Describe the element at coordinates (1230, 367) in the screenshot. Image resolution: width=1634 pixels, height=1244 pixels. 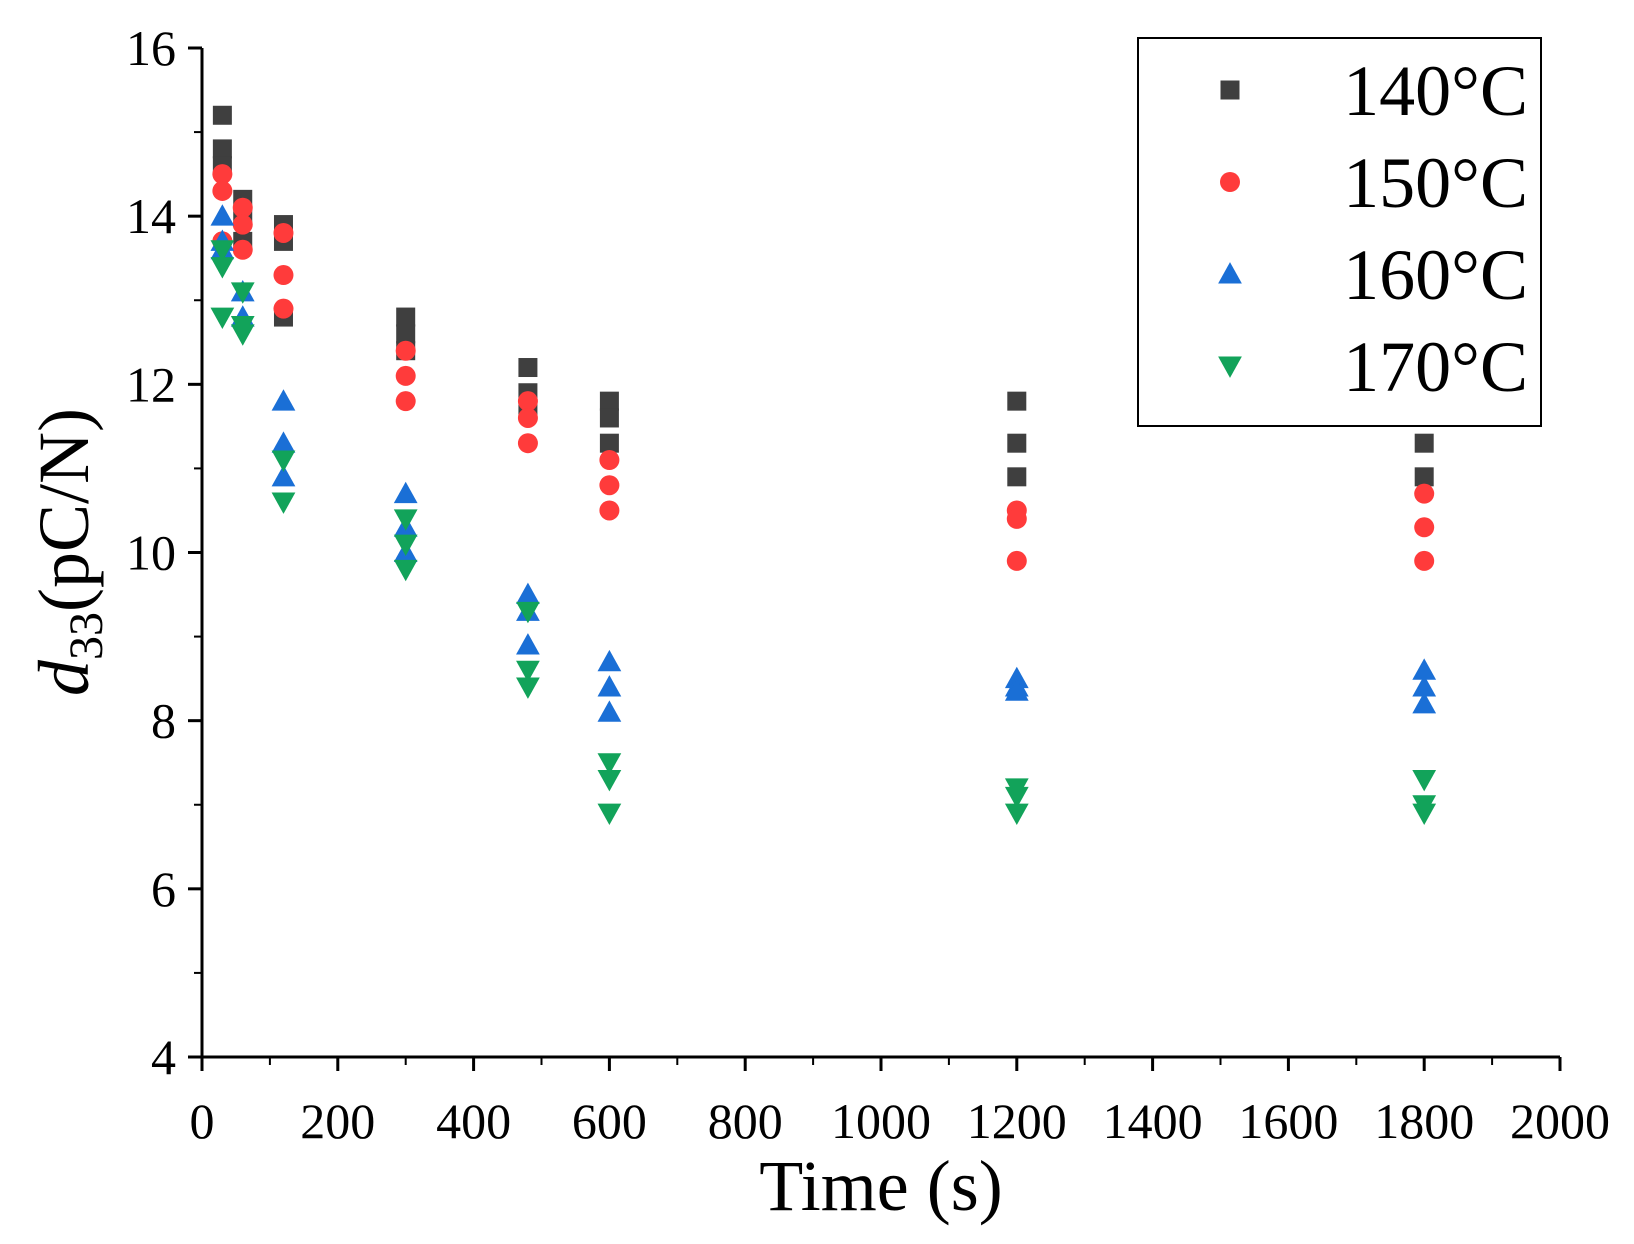
I see `legend-marker-170C` at that location.